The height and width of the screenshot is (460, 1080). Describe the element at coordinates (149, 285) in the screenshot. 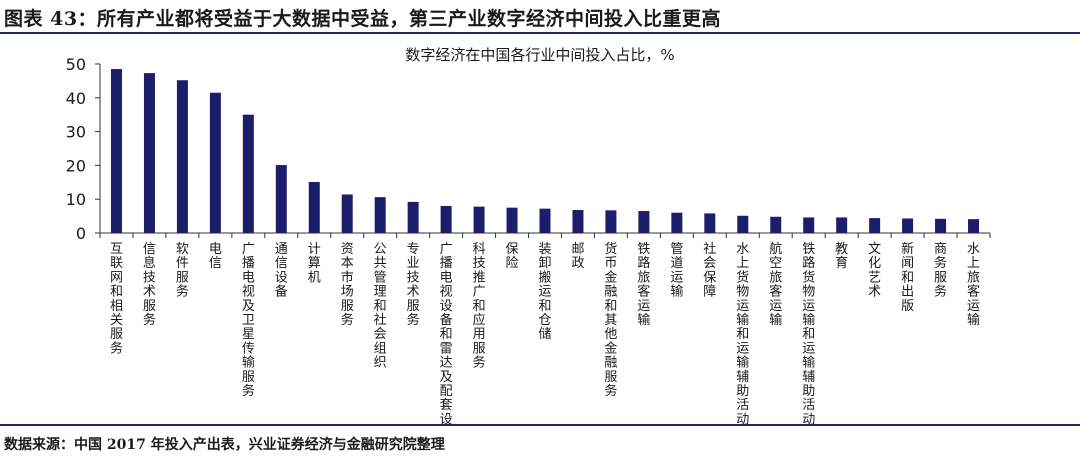

I see `x-tick-label: 信息技术服务` at that location.